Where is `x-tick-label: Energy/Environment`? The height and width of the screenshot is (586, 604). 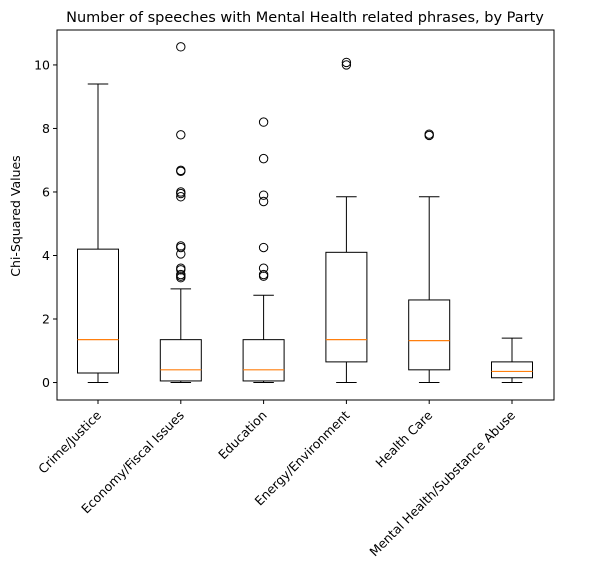
x-tick-label: Energy/Environment is located at coordinates (302, 457).